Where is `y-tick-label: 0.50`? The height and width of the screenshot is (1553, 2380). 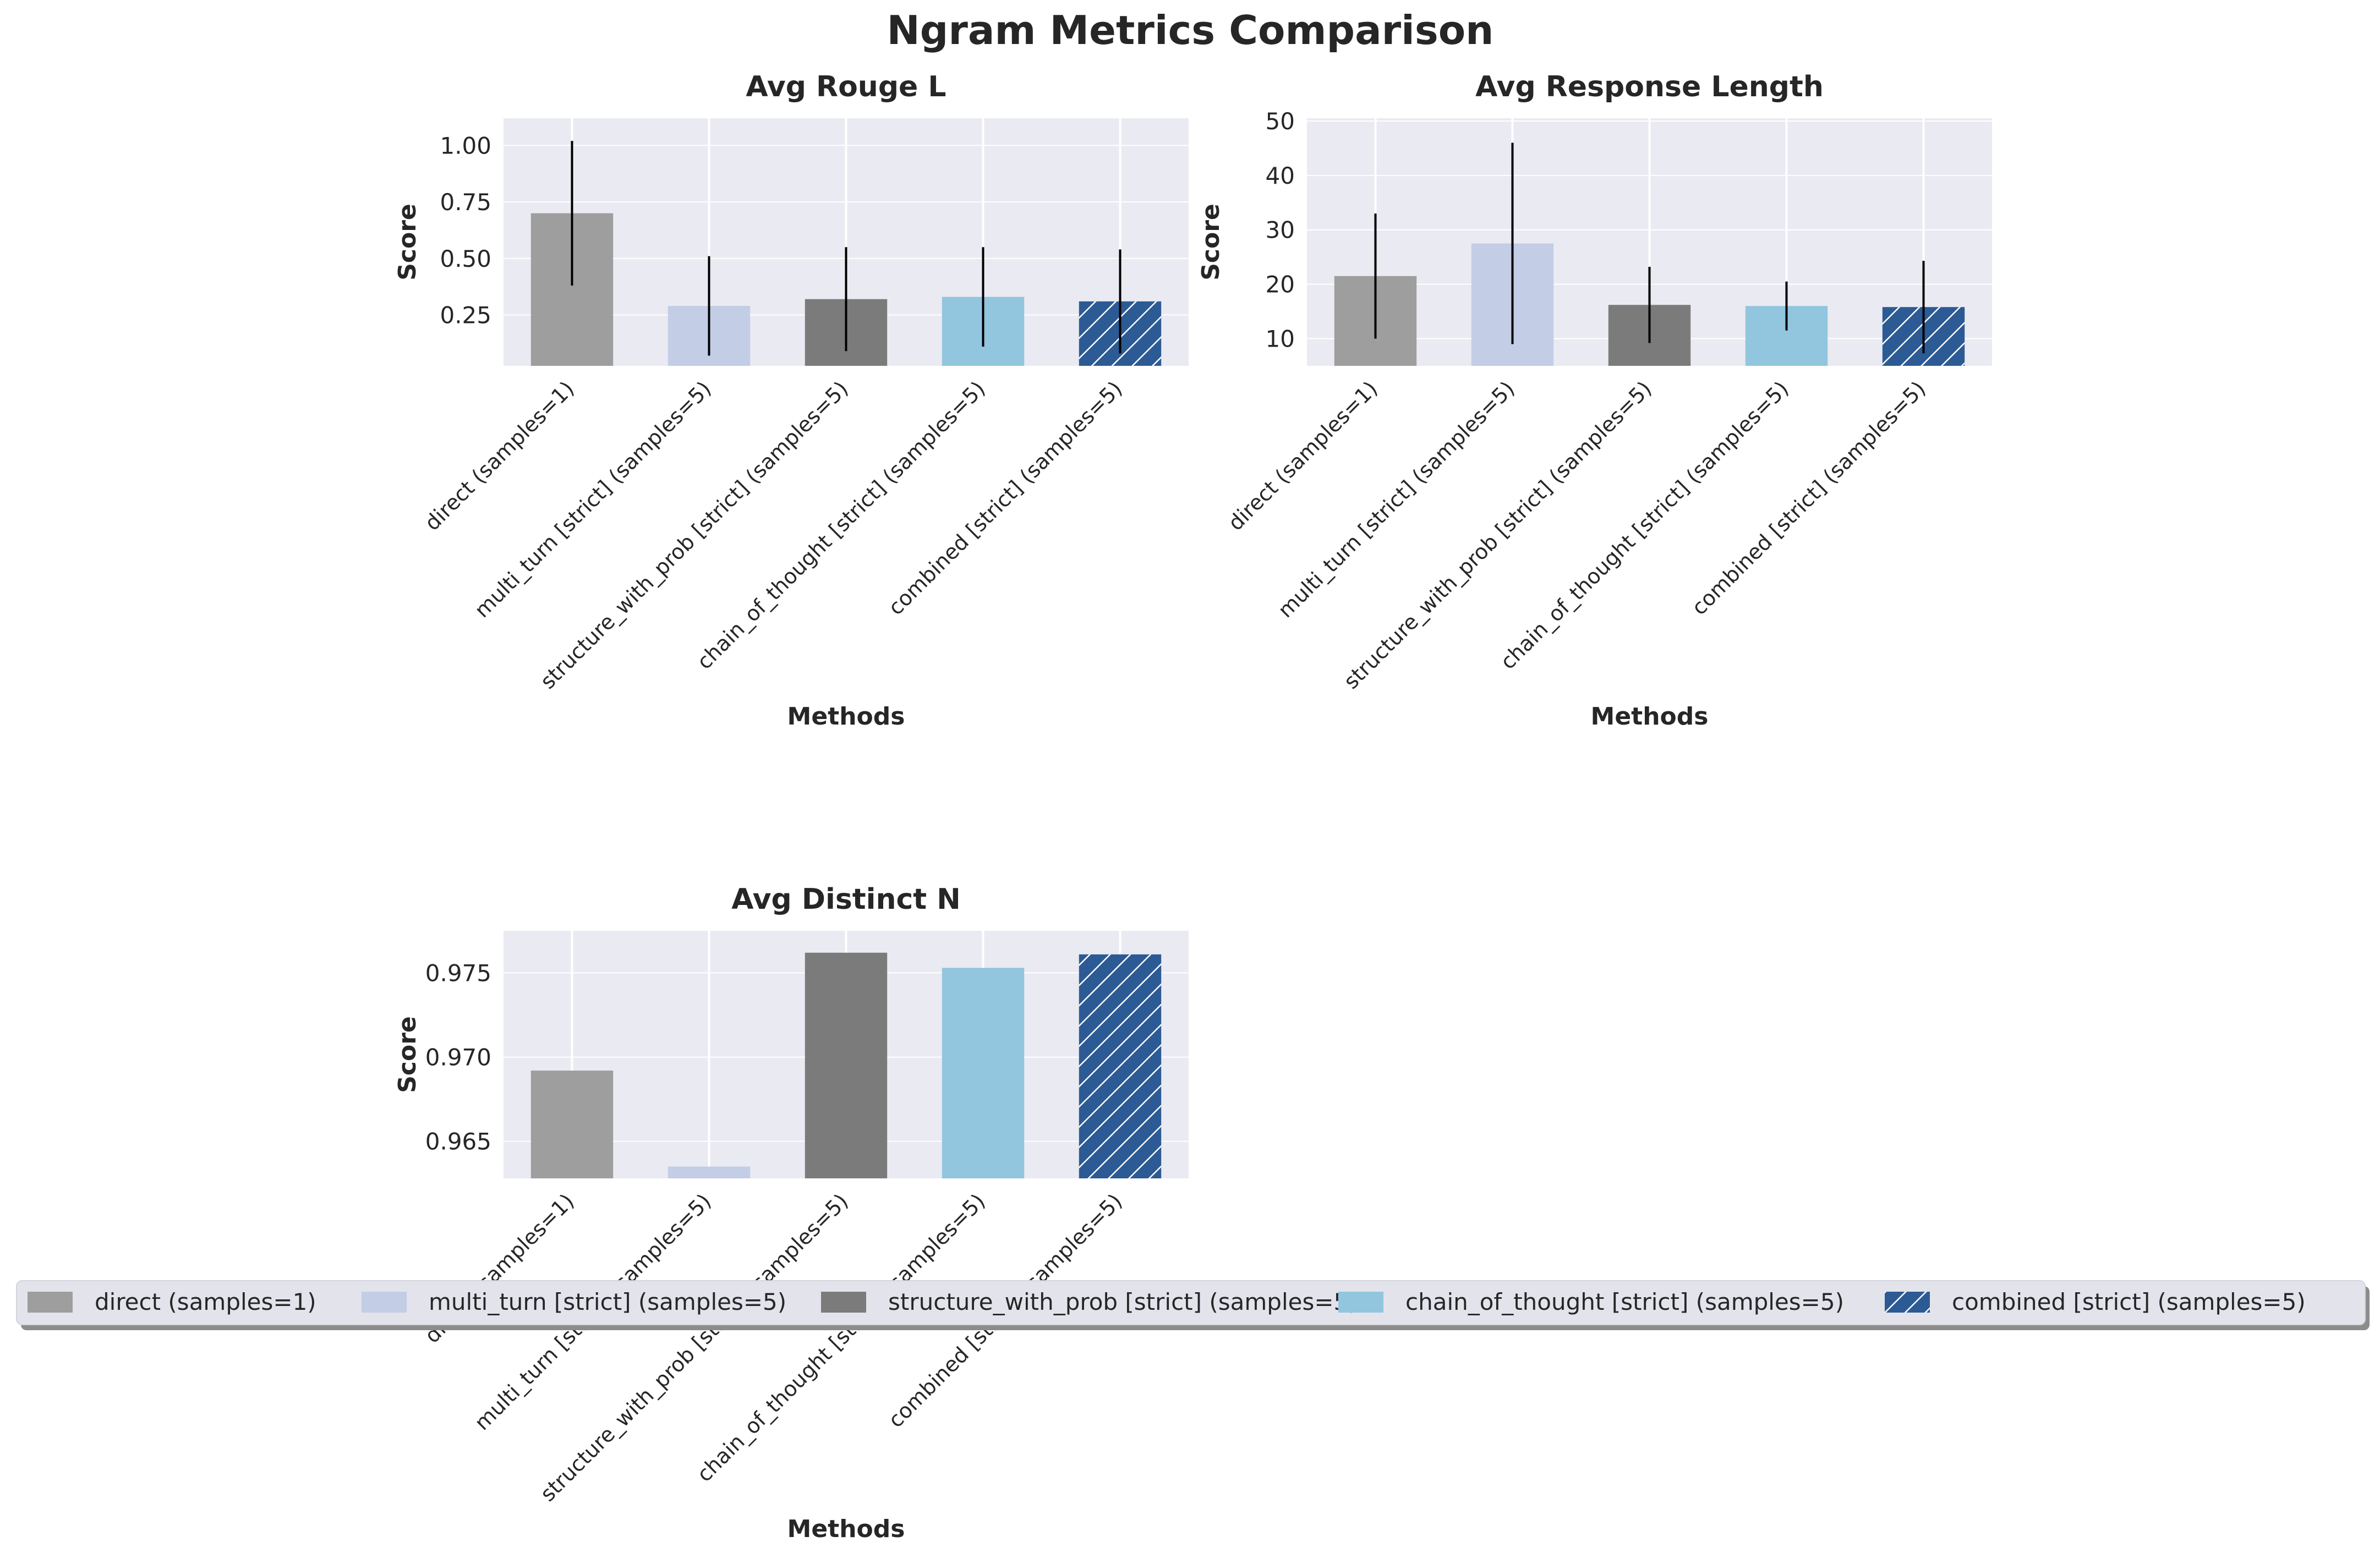 y-tick-label: 0.50 is located at coordinates (465, 258).